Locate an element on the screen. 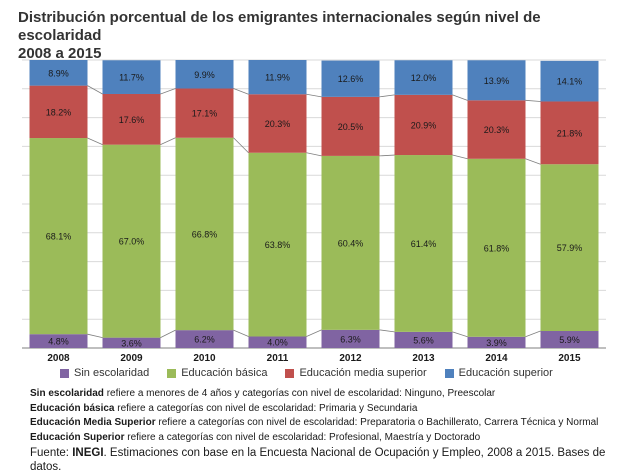 The image size is (628, 474). data-label: 17.1% is located at coordinates (205, 114).